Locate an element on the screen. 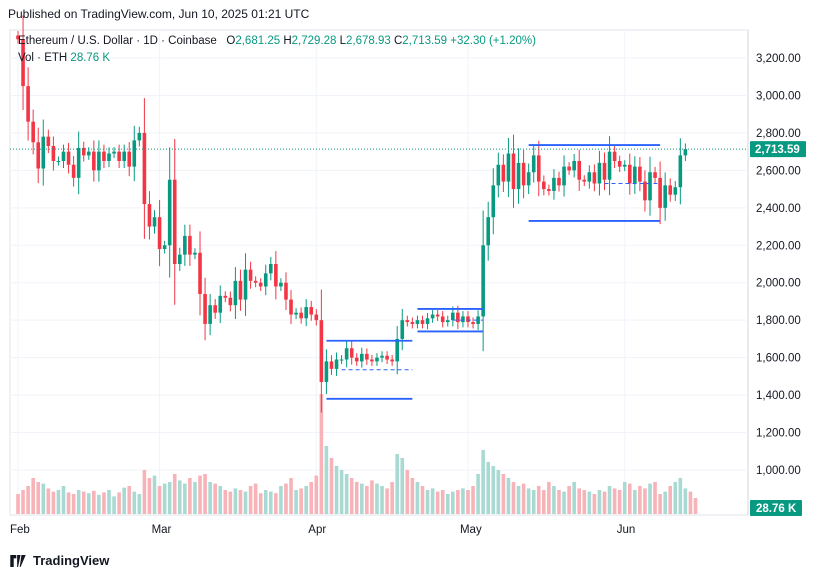  y-tick-label: 2,400.00 is located at coordinates (778, 209).